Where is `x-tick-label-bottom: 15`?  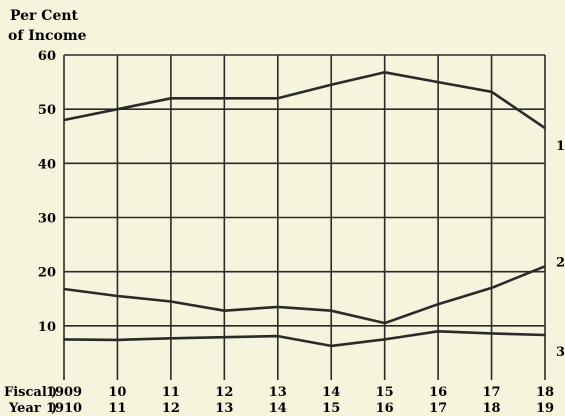
x-tick-label-bottom: 15 is located at coordinates (331, 408).